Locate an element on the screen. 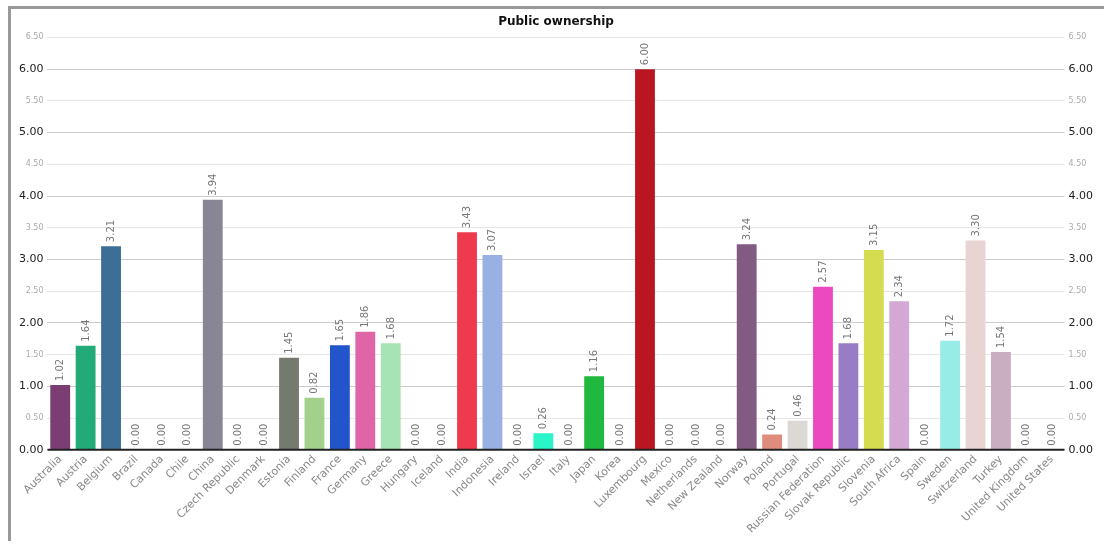  data-label: 3.94 is located at coordinates (212, 184).